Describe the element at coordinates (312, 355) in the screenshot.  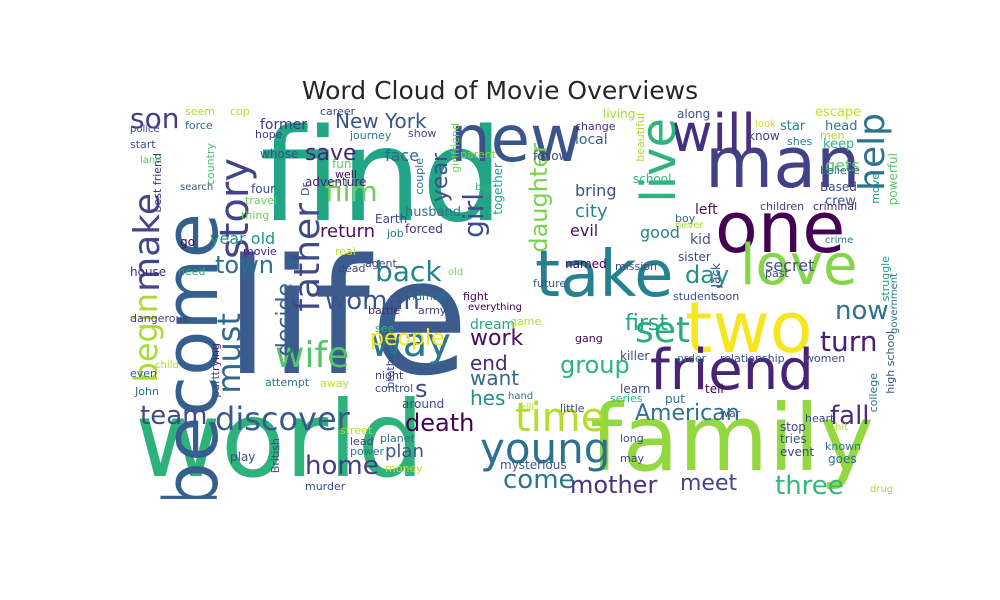
I see `word-wife: wife` at that location.